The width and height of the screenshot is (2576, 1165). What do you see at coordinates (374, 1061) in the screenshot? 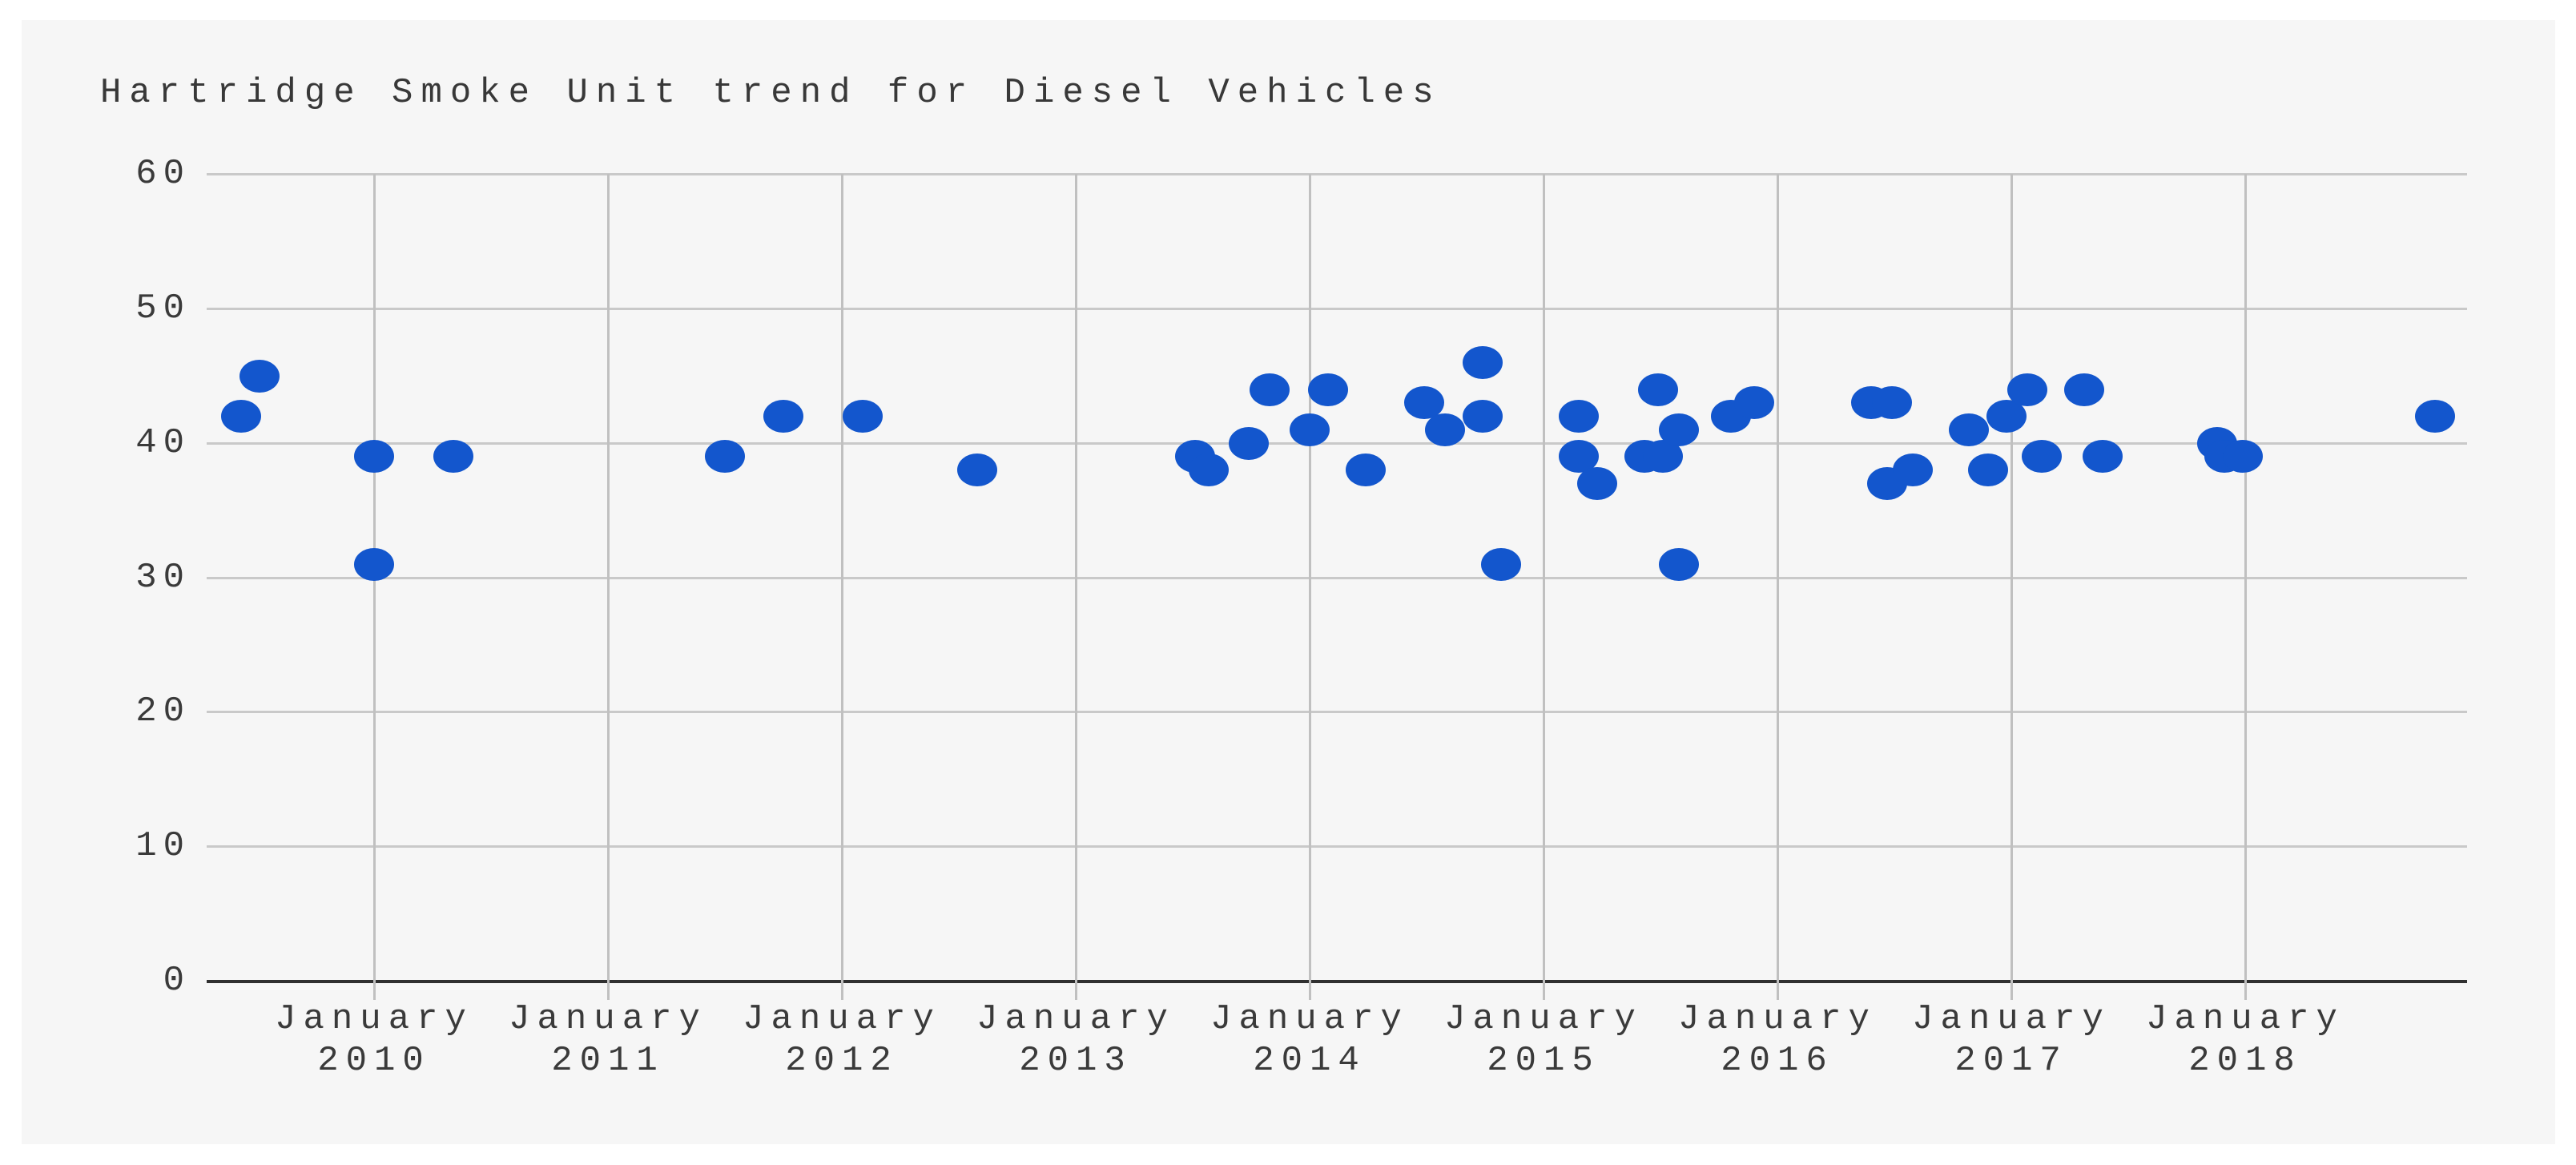
I see `x-tick-year: 2010` at bounding box center [374, 1061].